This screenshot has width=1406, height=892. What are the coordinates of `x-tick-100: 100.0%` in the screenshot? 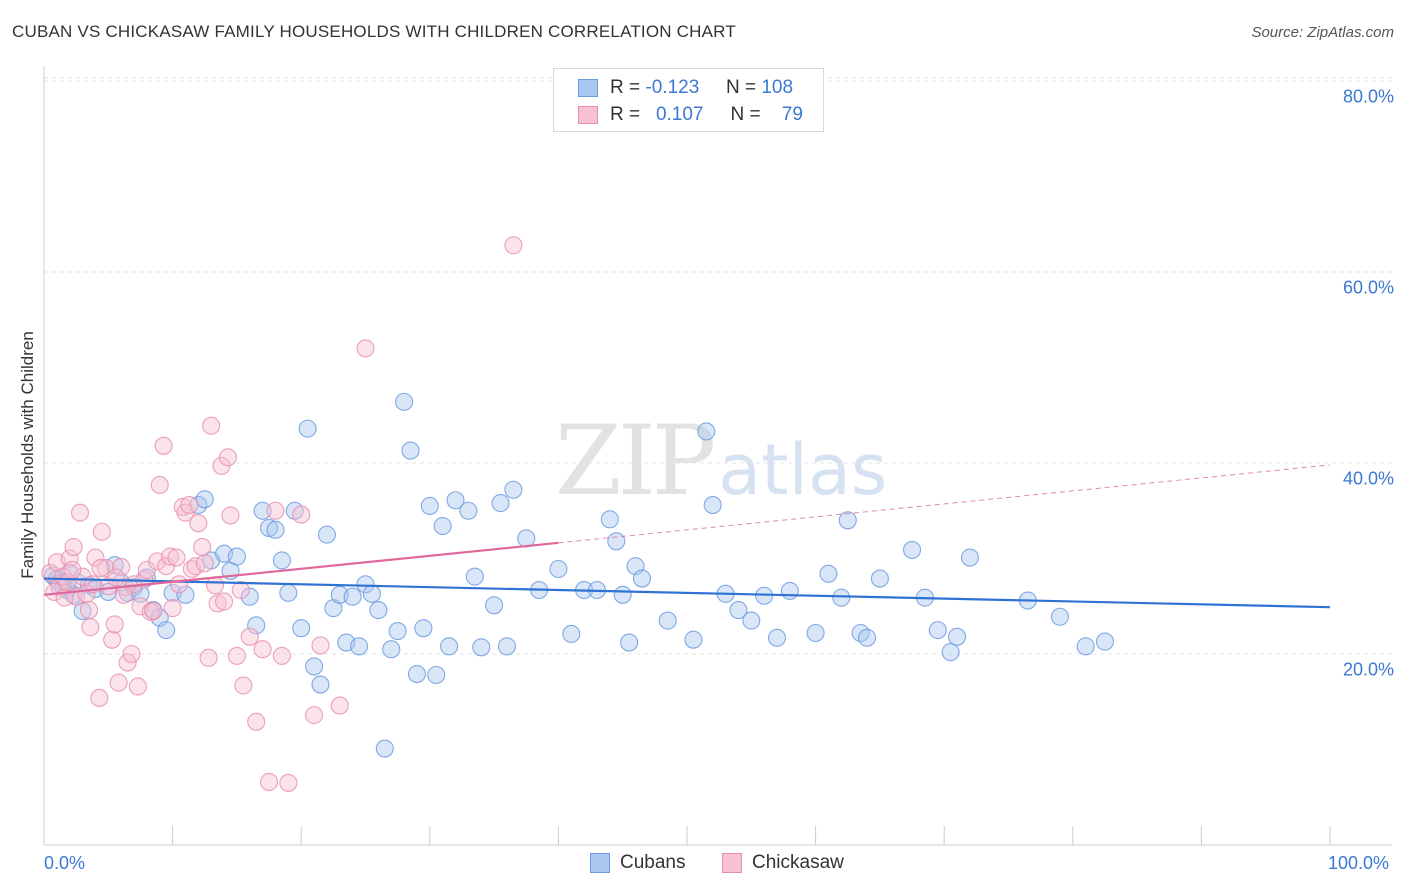 It's located at (1359, 863).